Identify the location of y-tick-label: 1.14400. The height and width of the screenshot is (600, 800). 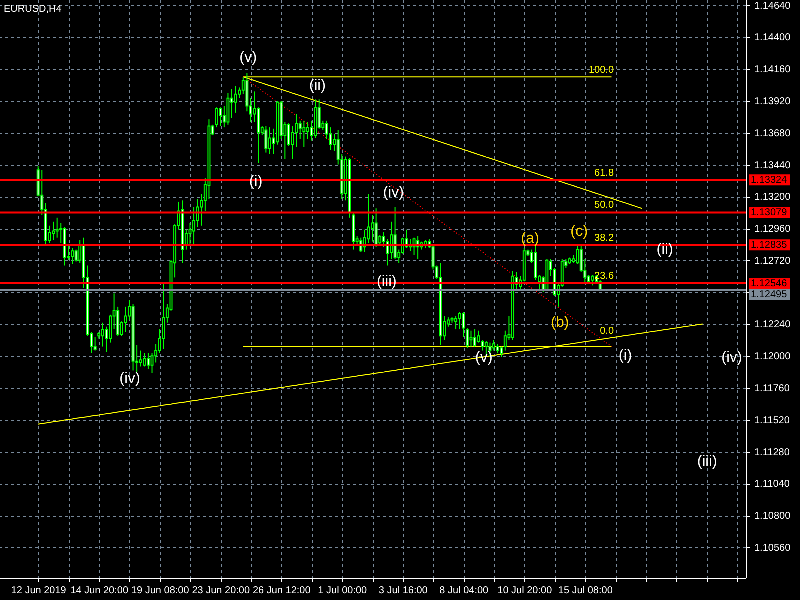
(773, 38).